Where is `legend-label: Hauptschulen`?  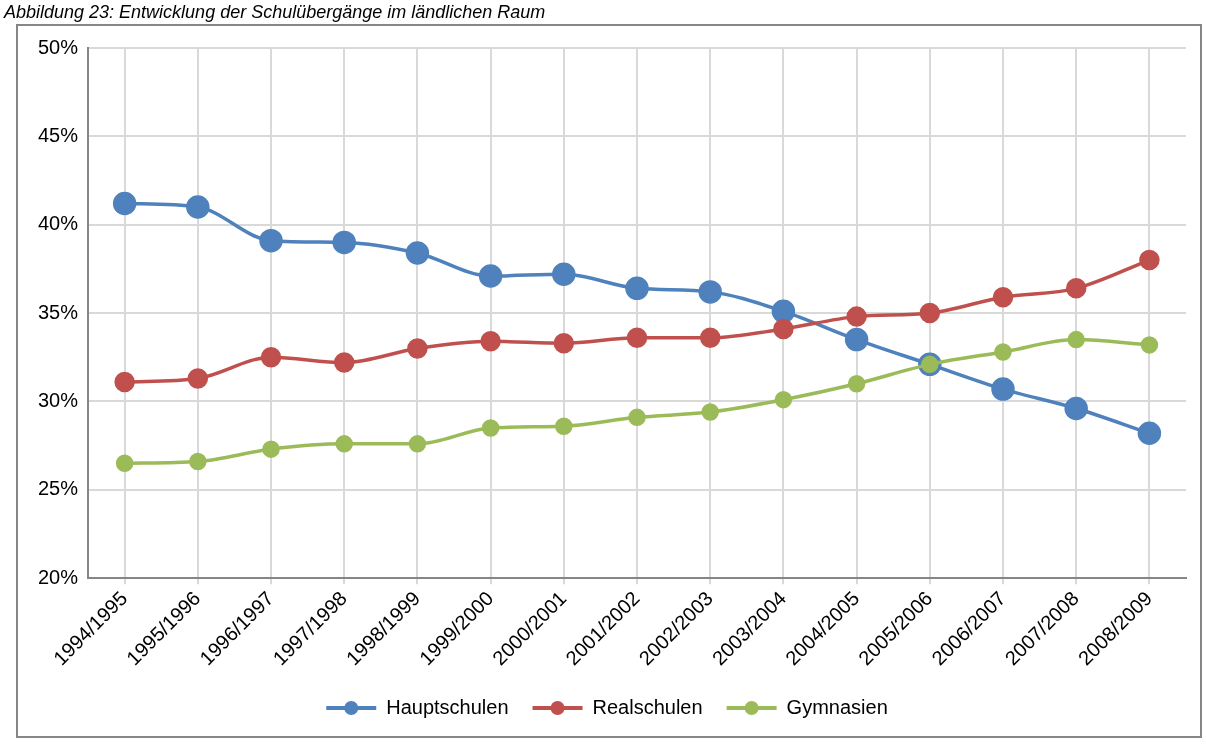 legend-label: Hauptschulen is located at coordinates (447, 706).